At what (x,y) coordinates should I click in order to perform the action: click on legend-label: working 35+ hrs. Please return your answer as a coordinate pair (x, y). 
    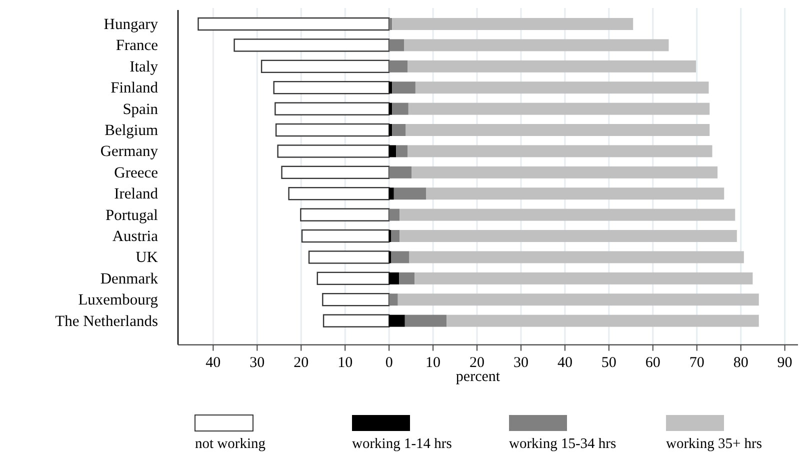
    Looking at the image, I should click on (714, 444).